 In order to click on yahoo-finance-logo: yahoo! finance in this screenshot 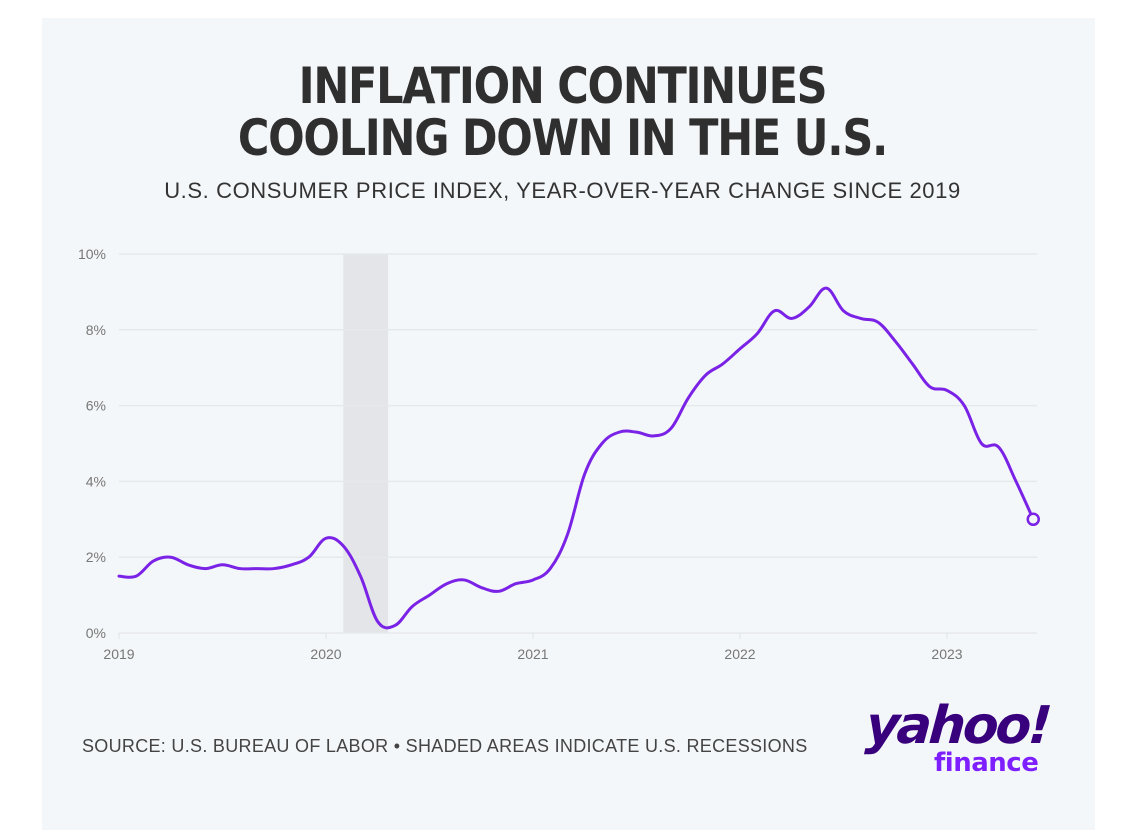, I will do `click(957, 737)`.